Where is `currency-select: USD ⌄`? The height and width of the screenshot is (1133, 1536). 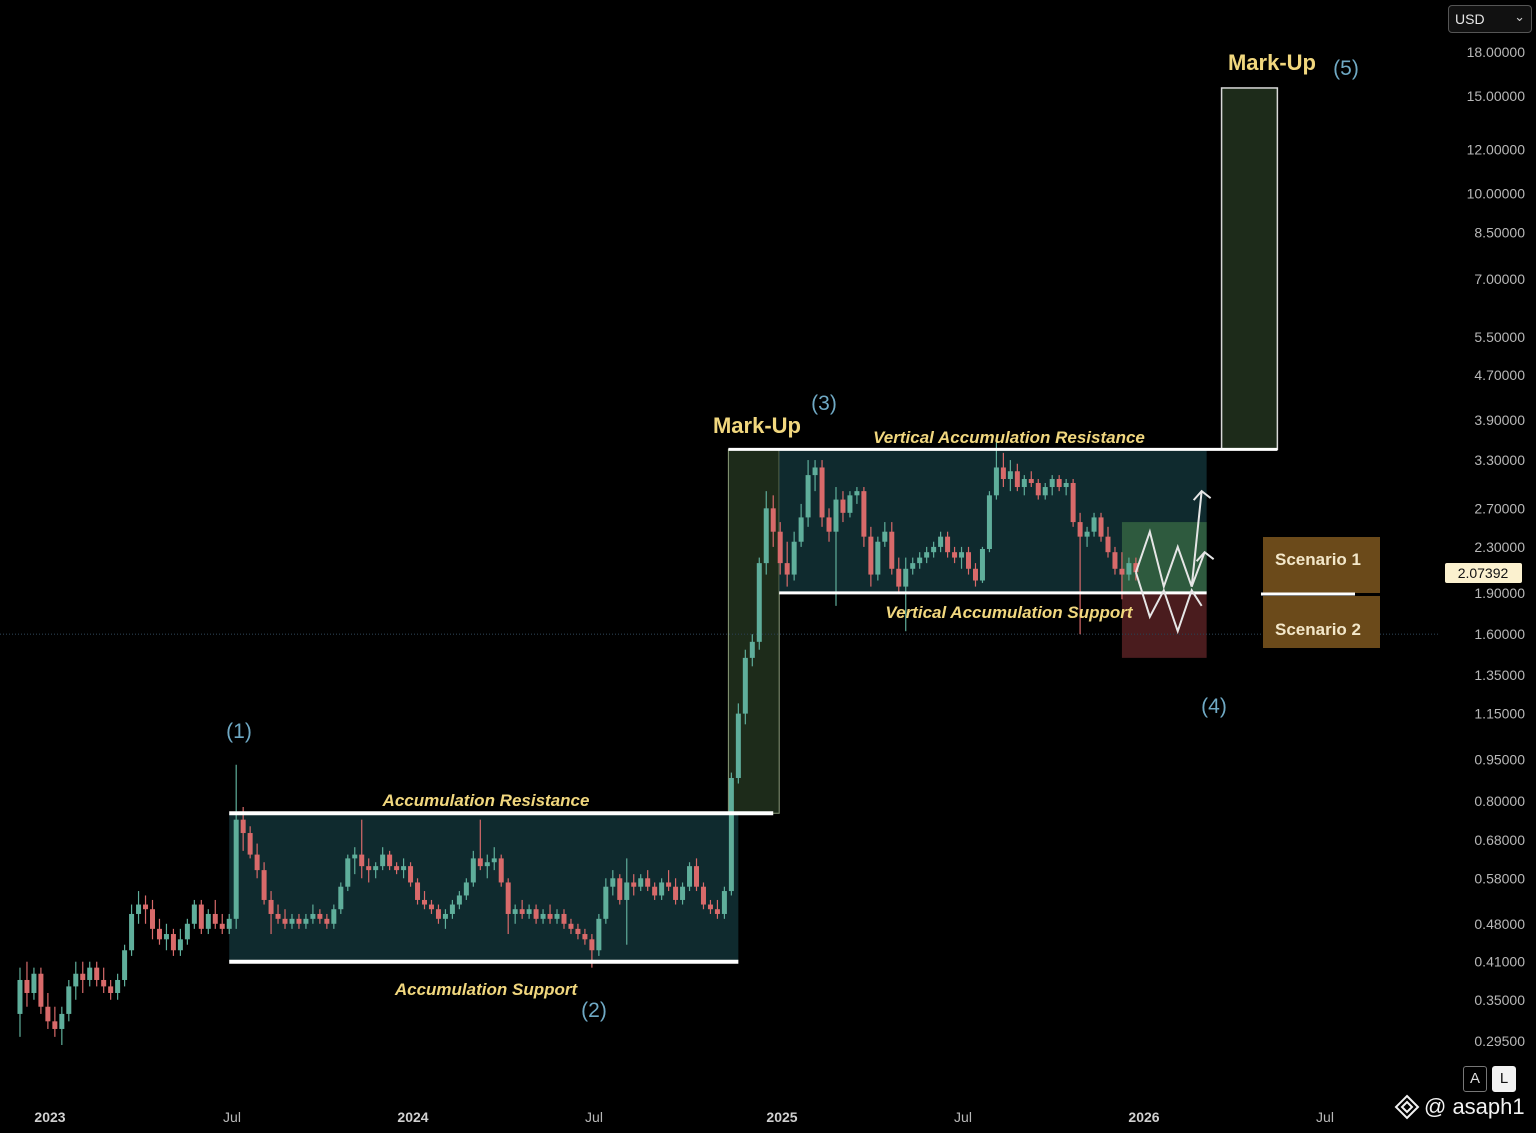
currency-select: USD ⌄ is located at coordinates (1490, 19).